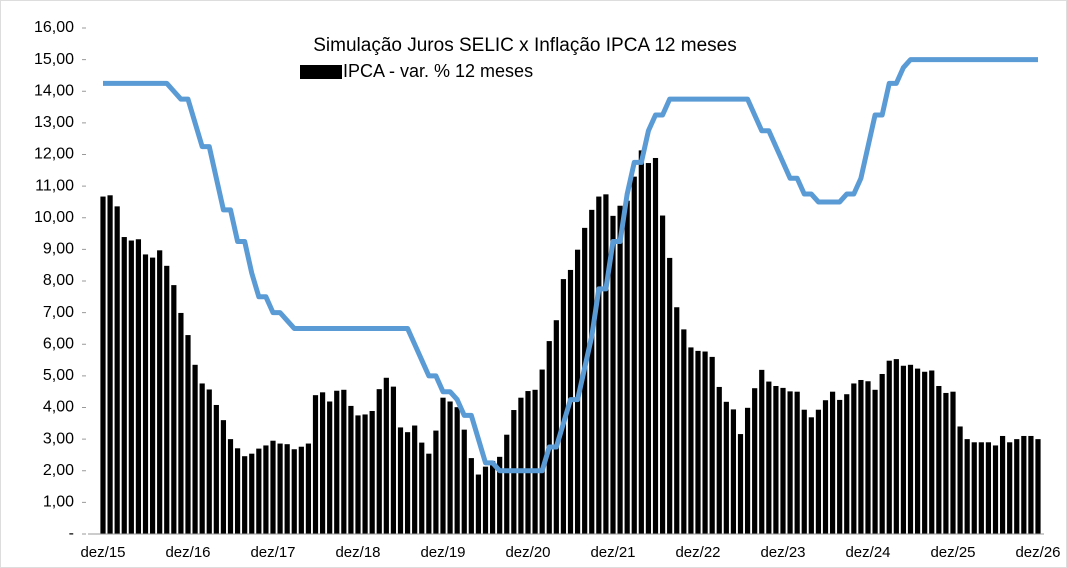  Describe the element at coordinates (54, 185) in the screenshot. I see `y-tick-label: 11,00` at that location.